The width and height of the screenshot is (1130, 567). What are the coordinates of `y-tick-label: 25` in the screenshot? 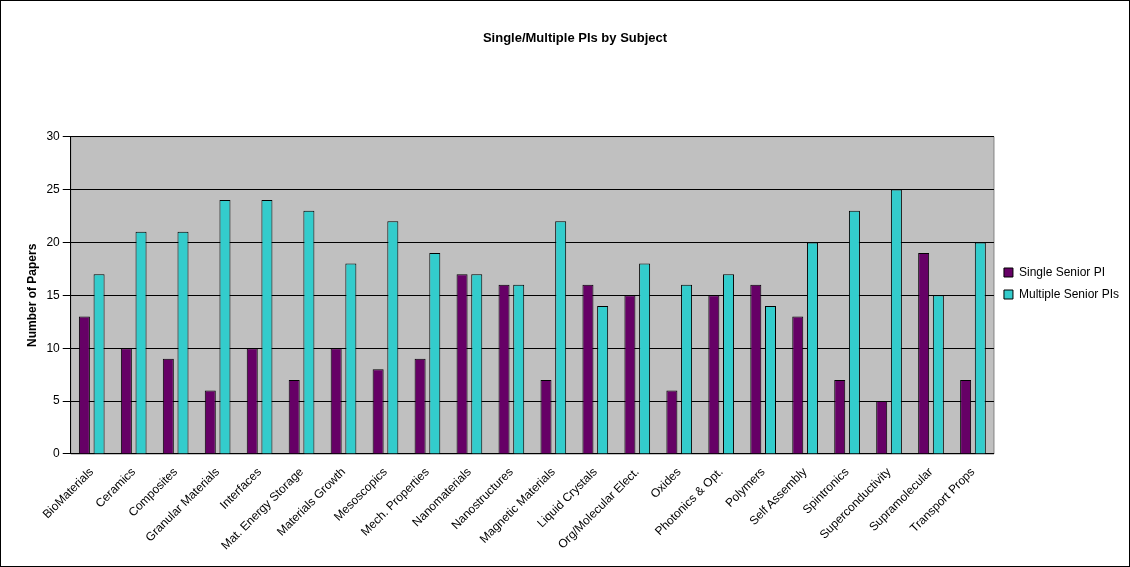 It's located at (53, 188).